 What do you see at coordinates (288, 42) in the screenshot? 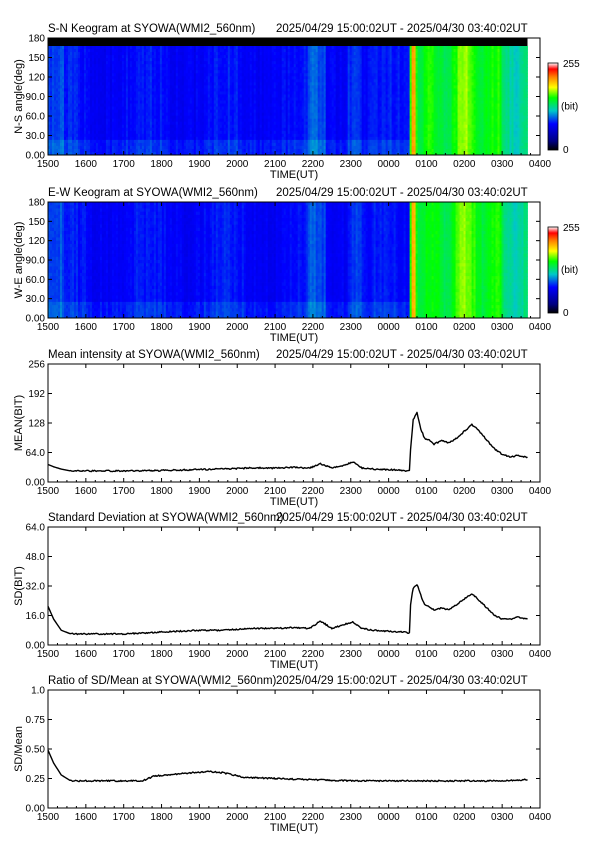
I see `no-data-band` at bounding box center [288, 42].